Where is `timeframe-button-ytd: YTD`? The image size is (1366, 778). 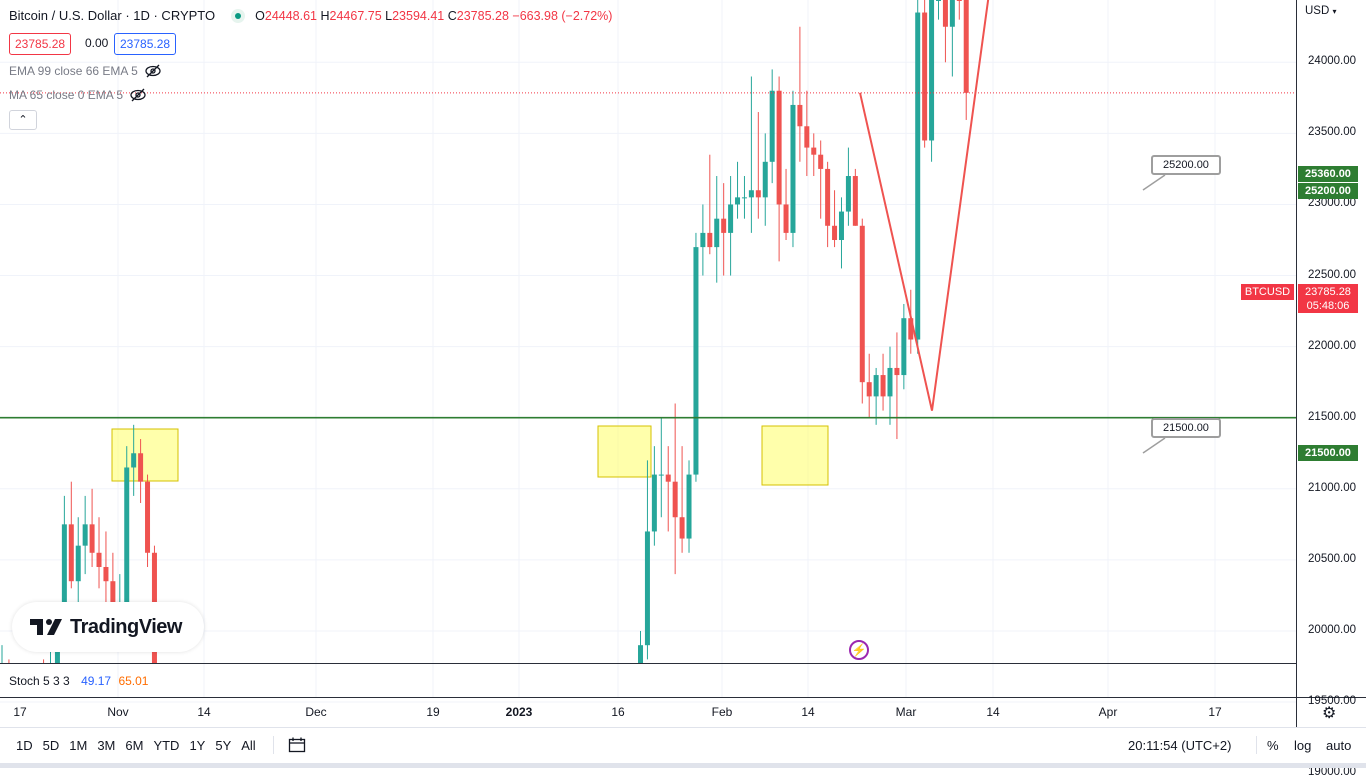
timeframe-button-ytd: YTD is located at coordinates (166, 745).